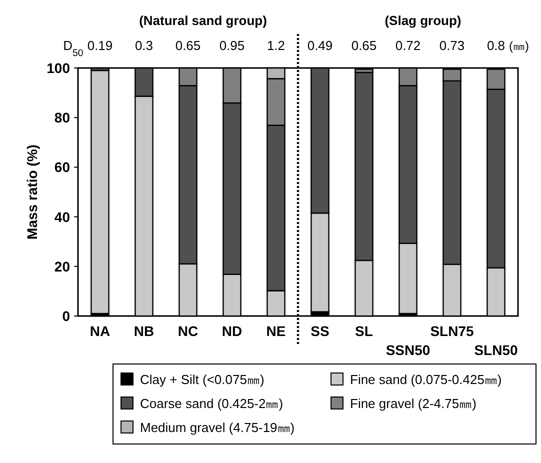 The width and height of the screenshot is (541, 463). I want to click on y-tick-label: 100, so click(58, 68).